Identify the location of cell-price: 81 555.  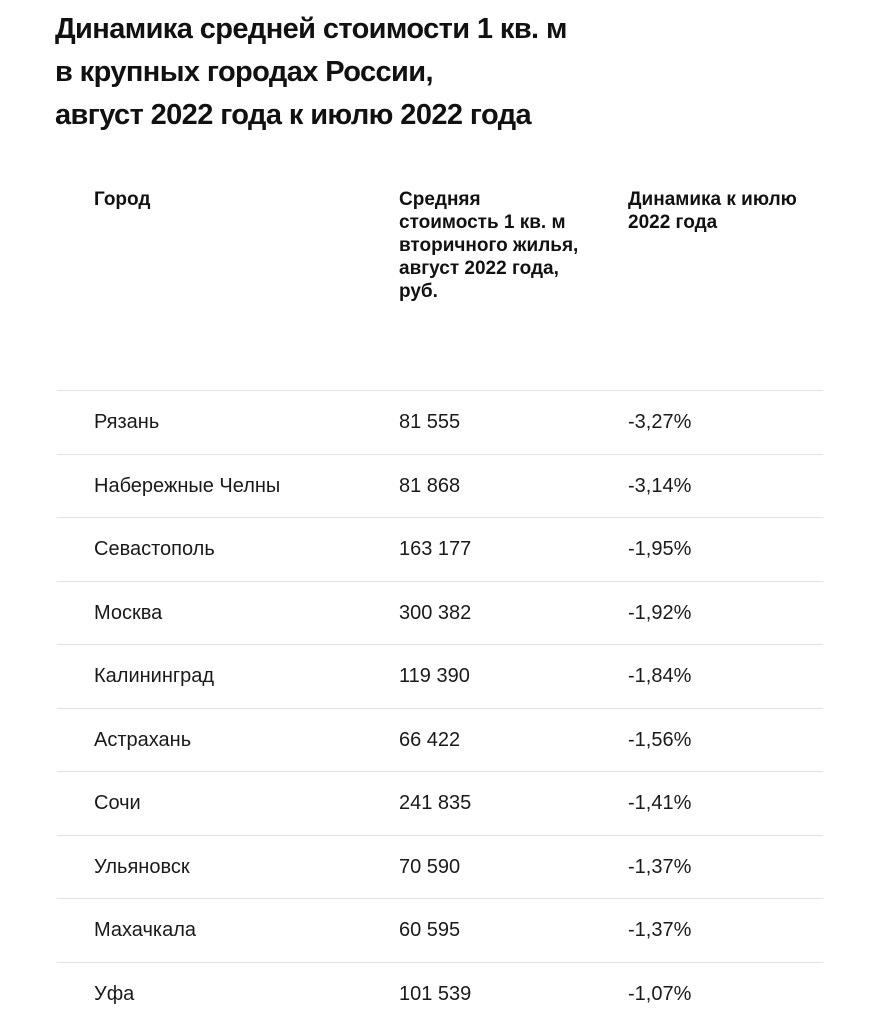
(429, 422).